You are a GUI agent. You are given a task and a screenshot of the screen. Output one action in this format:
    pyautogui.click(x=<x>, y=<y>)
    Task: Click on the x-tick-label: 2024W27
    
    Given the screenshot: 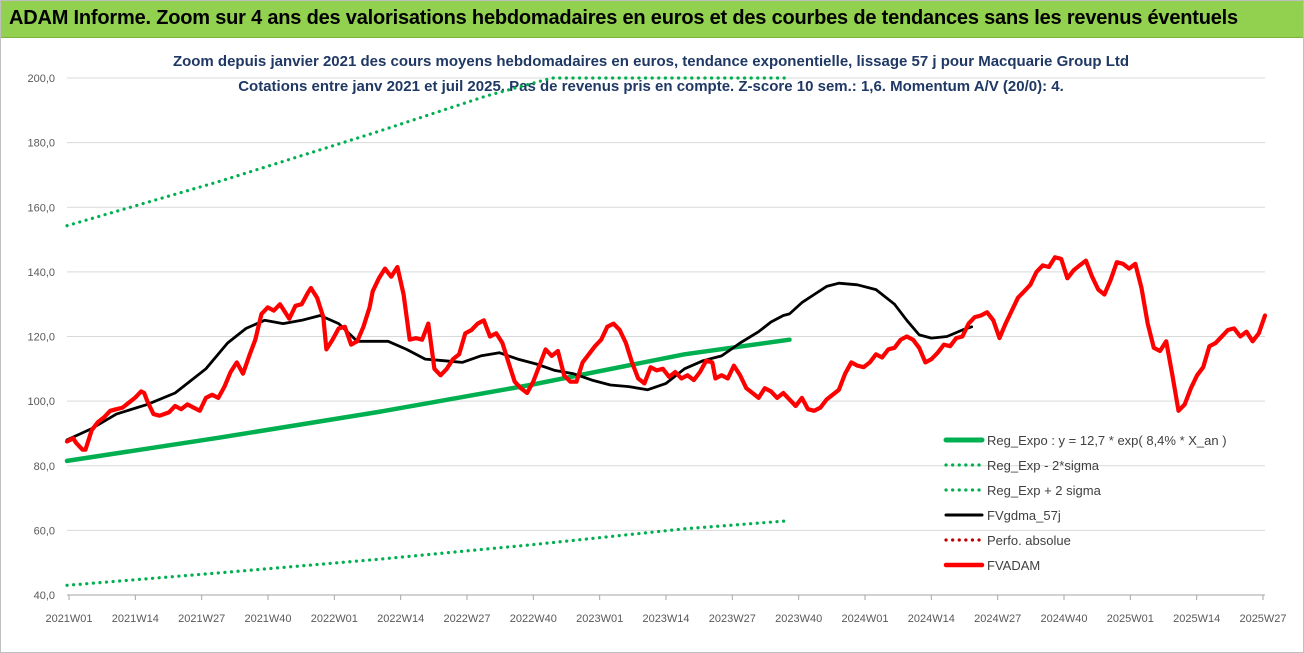 What is the action you would take?
    pyautogui.click(x=997, y=619)
    